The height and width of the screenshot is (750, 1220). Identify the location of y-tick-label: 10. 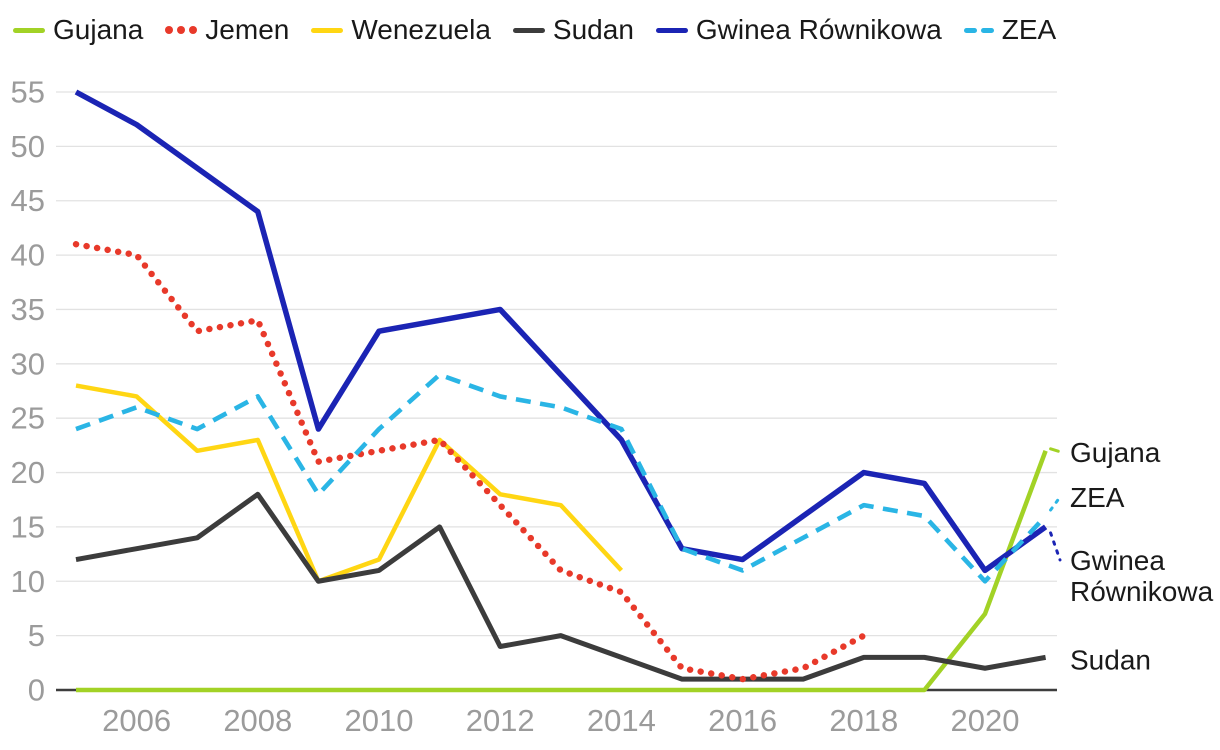
(28, 581).